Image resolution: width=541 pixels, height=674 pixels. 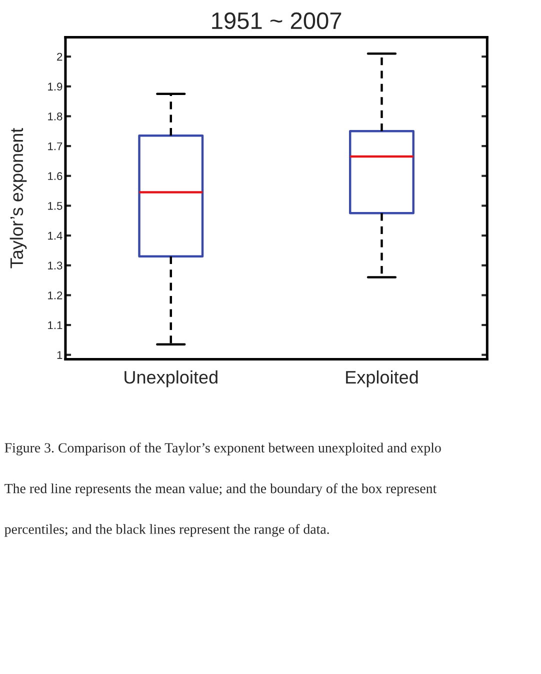 I want to click on y-tick-label: 1.1, so click(x=55, y=325).